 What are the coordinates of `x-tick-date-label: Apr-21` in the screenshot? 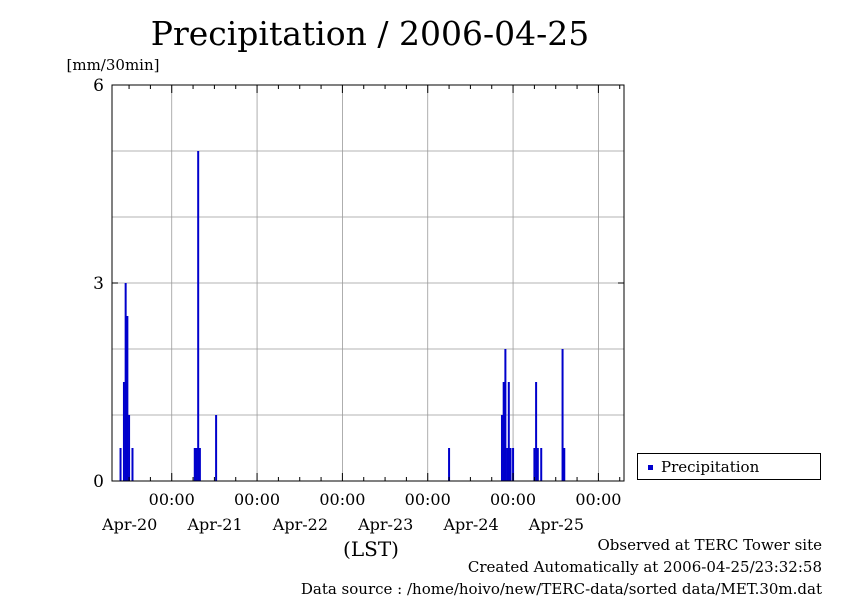 It's located at (214, 524).